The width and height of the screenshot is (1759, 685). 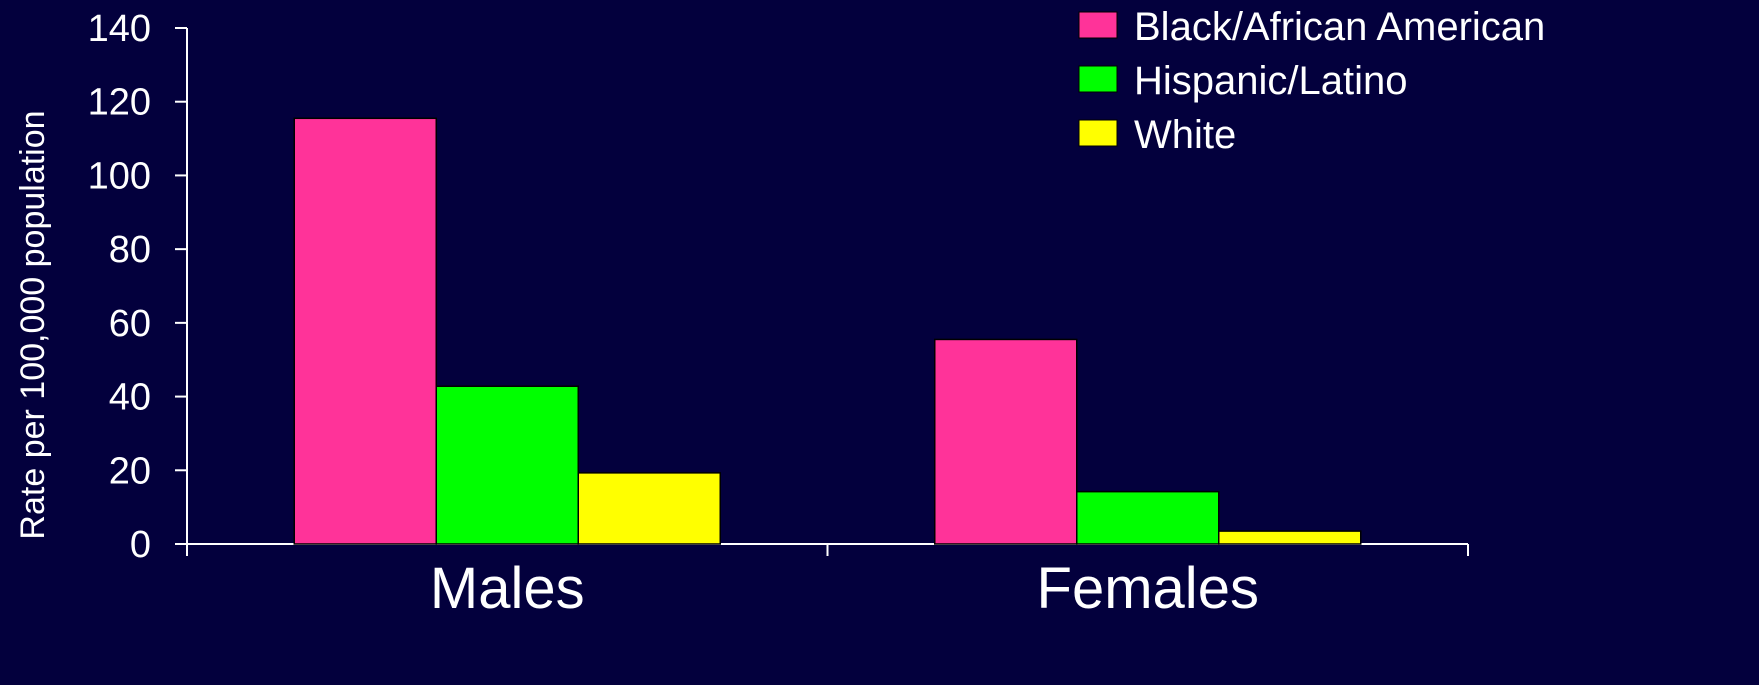 What do you see at coordinates (138, 287) in the screenshot?
I see `y-axis: 0 20 40 60 80 100 120 140` at bounding box center [138, 287].